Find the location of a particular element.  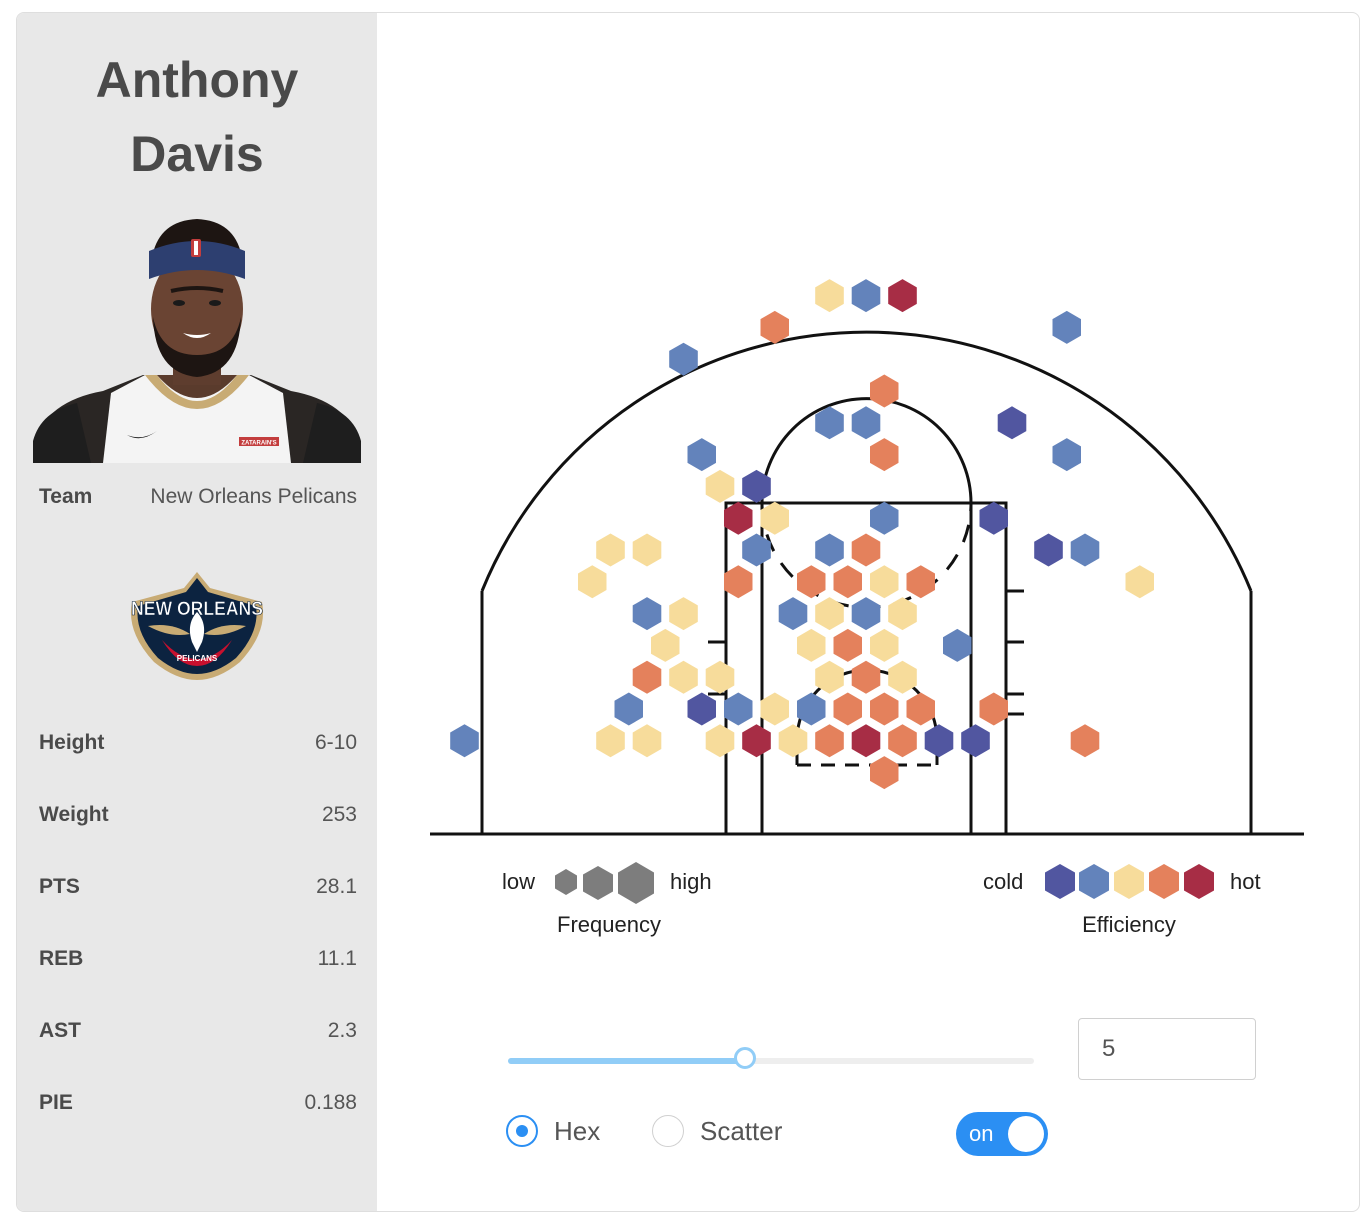

paint is located at coordinates (866, 668).